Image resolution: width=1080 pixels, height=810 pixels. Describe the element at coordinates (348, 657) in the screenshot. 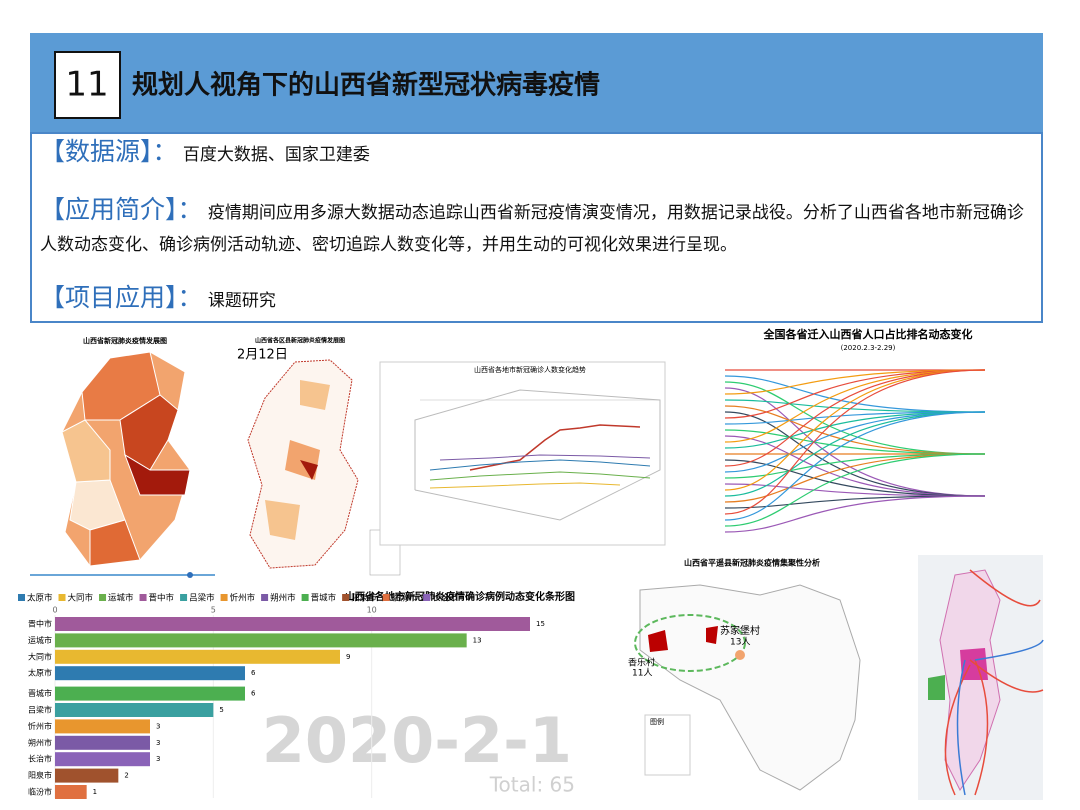

I see `value-label: 9` at that location.